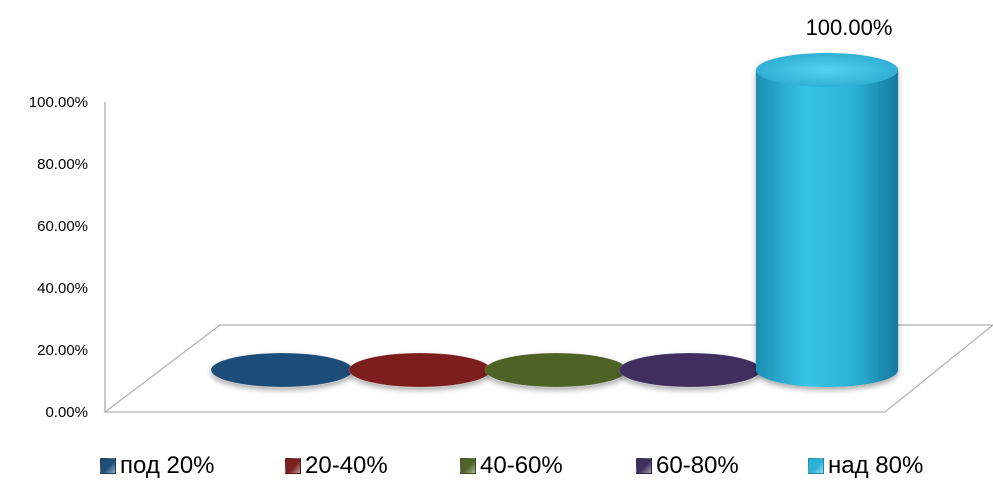  What do you see at coordinates (62, 350) in the screenshot?
I see `y-tick-label: 20.00%` at bounding box center [62, 350].